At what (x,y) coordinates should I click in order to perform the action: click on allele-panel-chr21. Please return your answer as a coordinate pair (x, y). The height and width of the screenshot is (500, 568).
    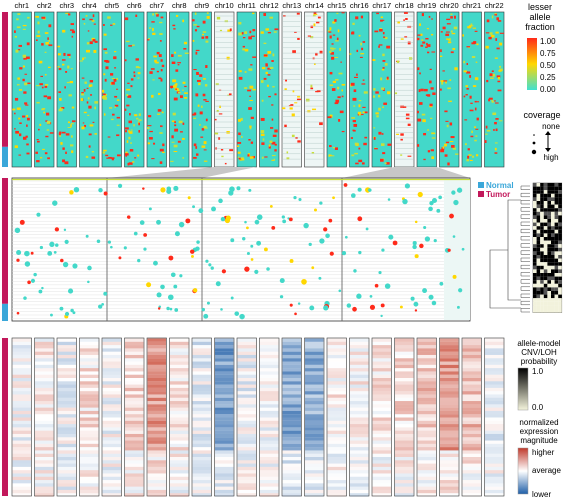
    Looking at the image, I should click on (471, 89).